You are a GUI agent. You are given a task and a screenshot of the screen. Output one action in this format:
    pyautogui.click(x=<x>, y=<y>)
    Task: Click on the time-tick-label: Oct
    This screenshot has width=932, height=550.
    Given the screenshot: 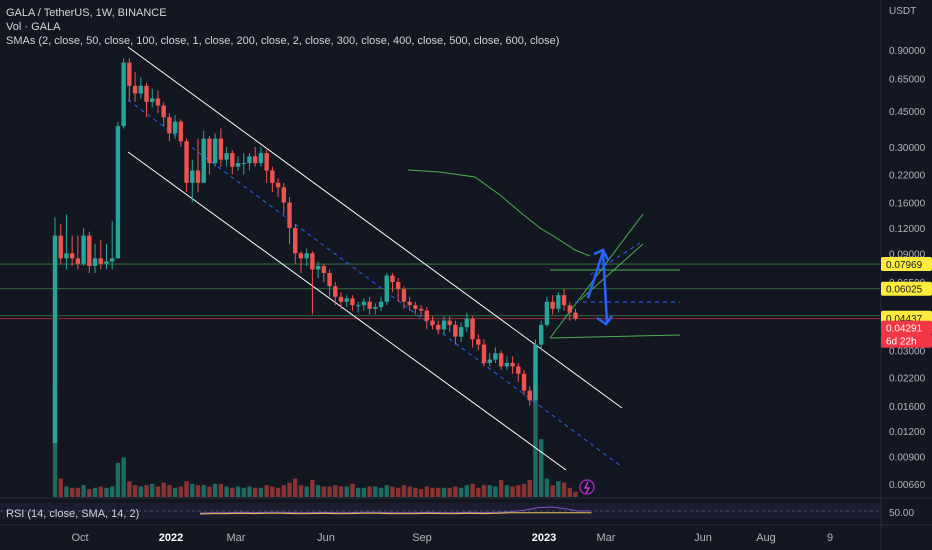 What is the action you would take?
    pyautogui.click(x=79, y=538)
    